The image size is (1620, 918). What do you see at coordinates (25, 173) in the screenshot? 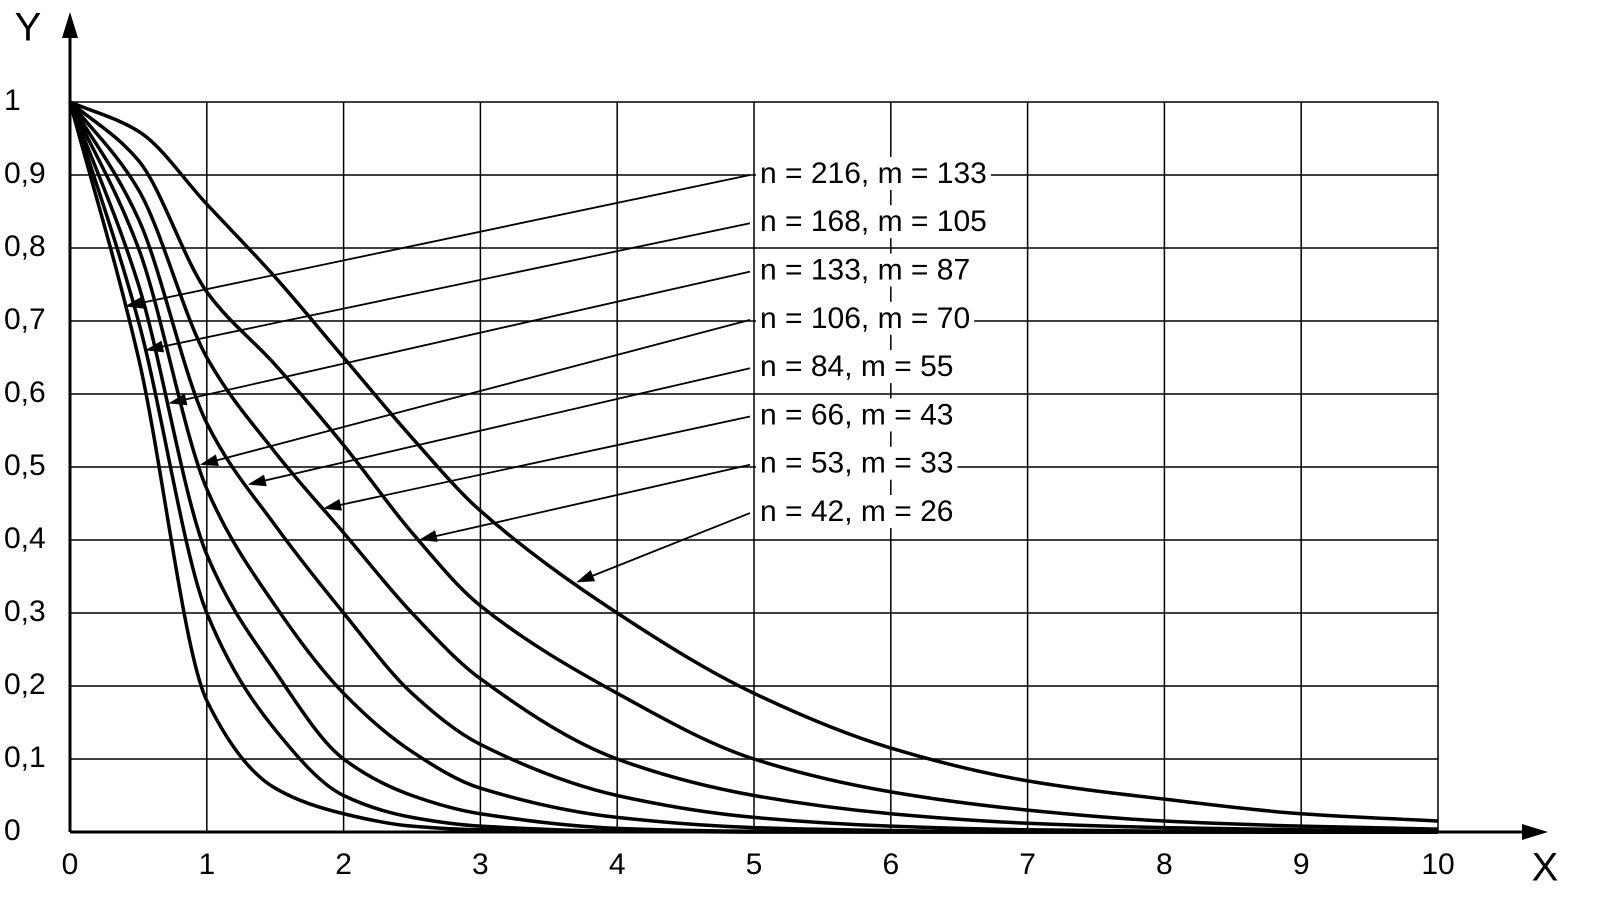
I see `y-tick-label: 0,9` at bounding box center [25, 173].